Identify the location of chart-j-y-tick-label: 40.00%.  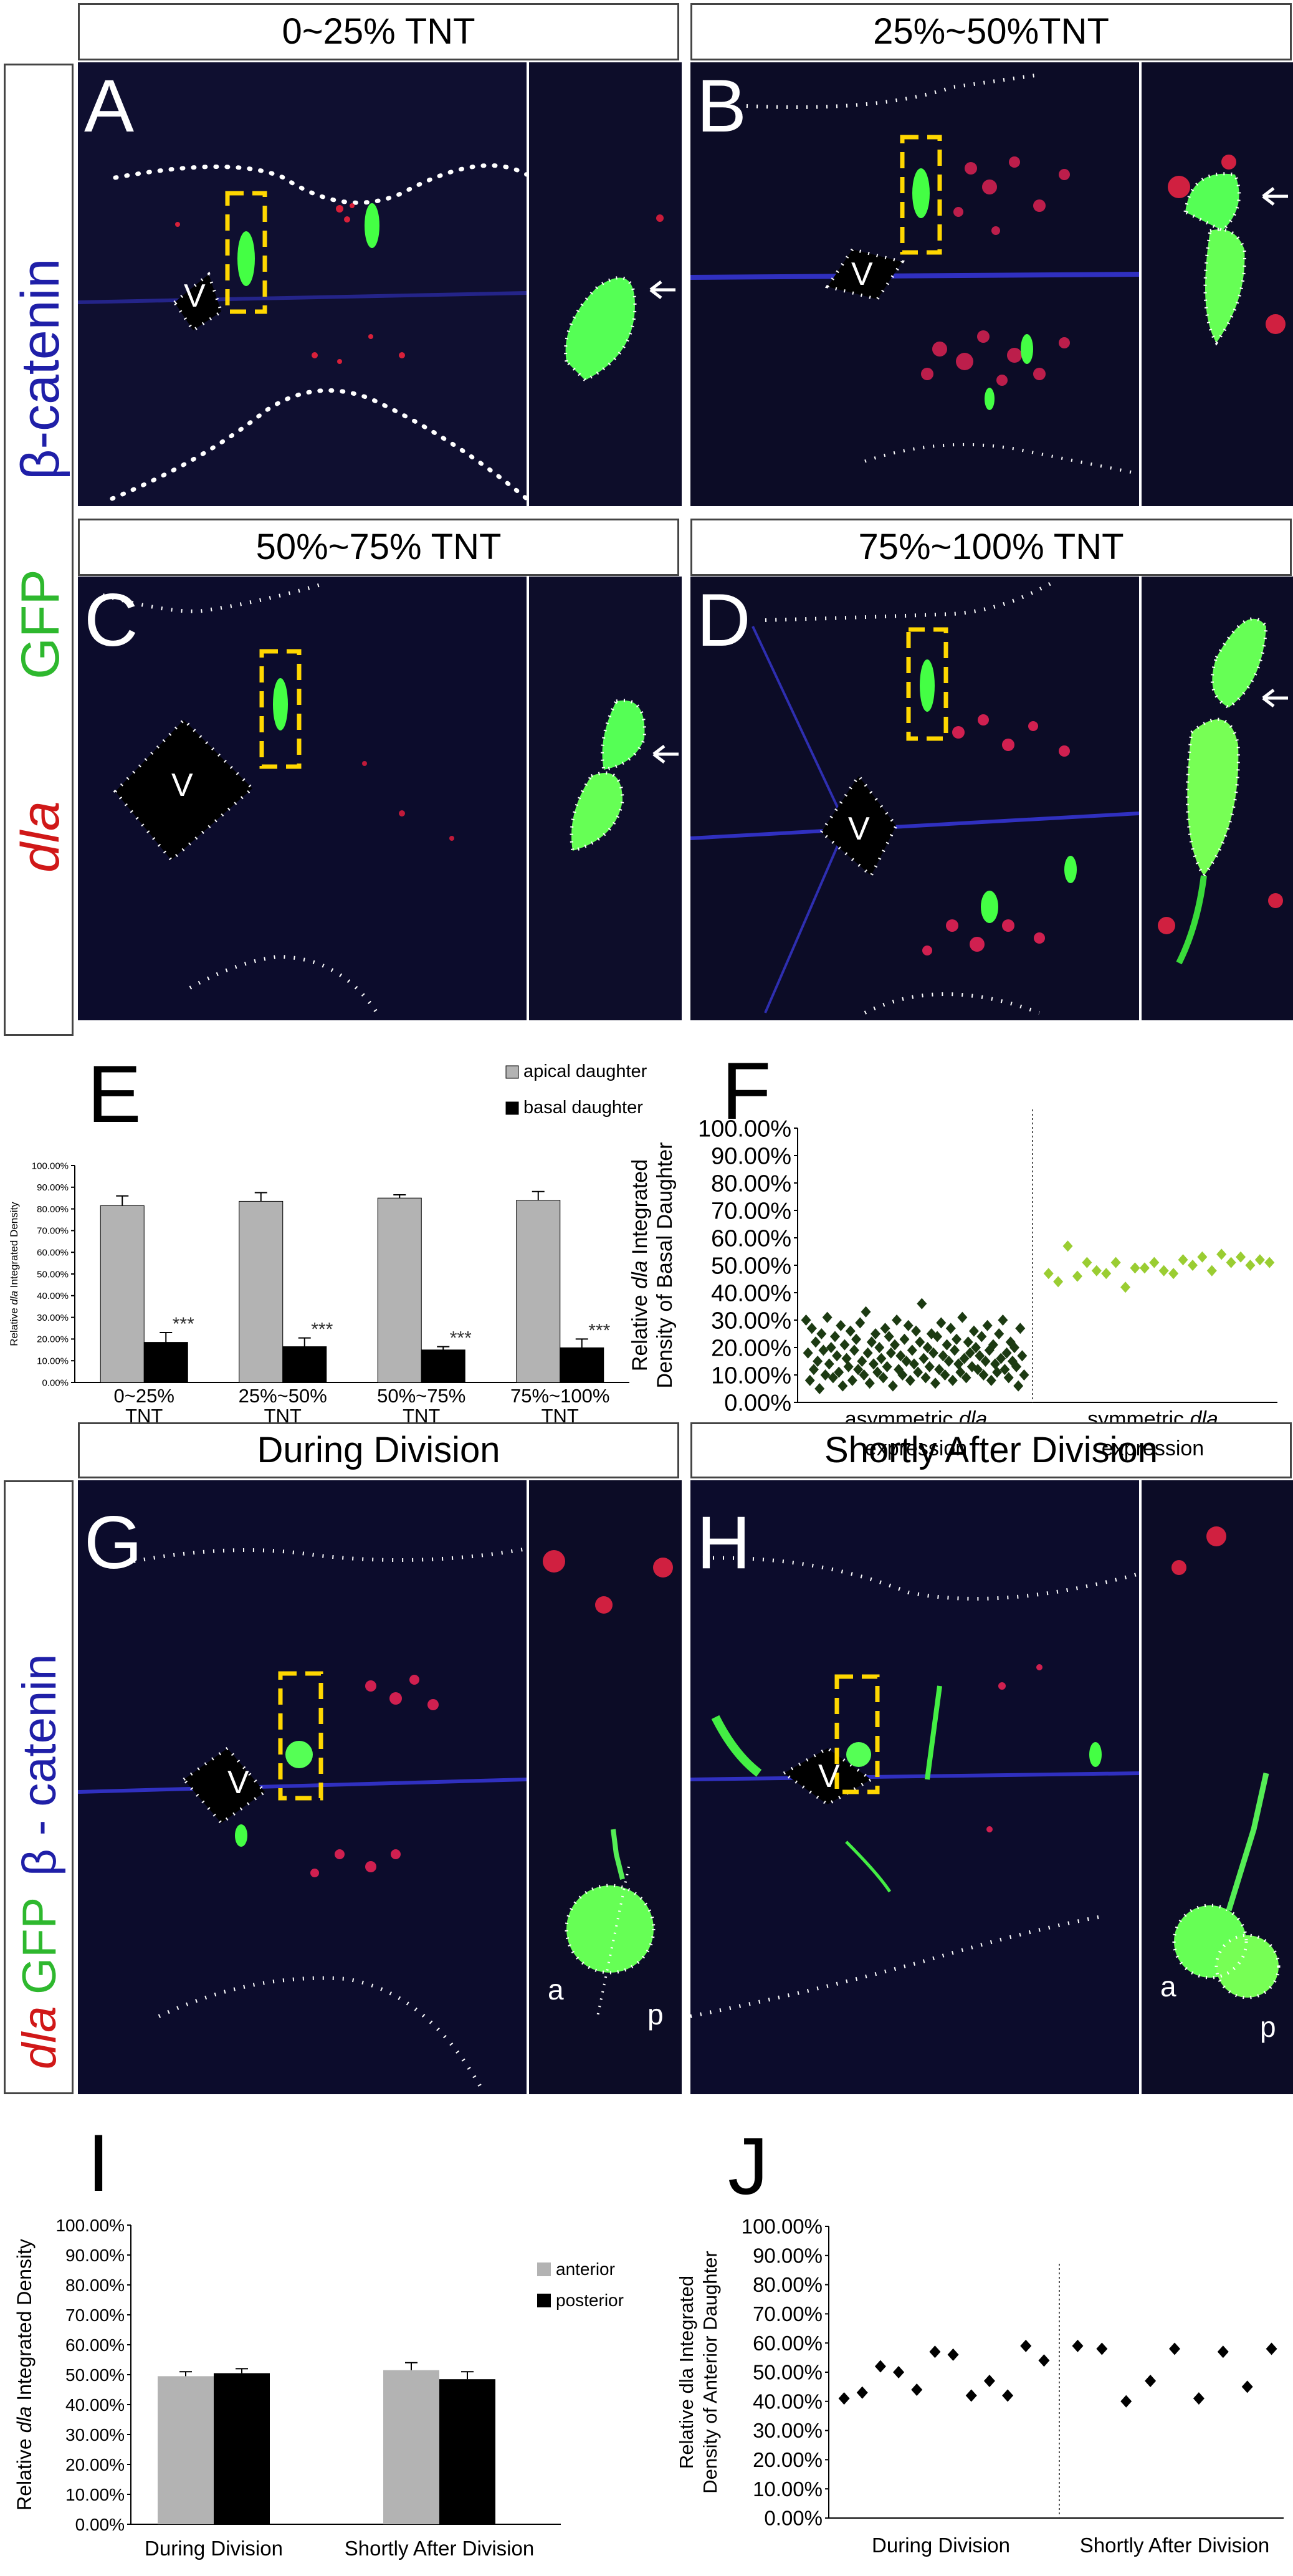
(788, 2401).